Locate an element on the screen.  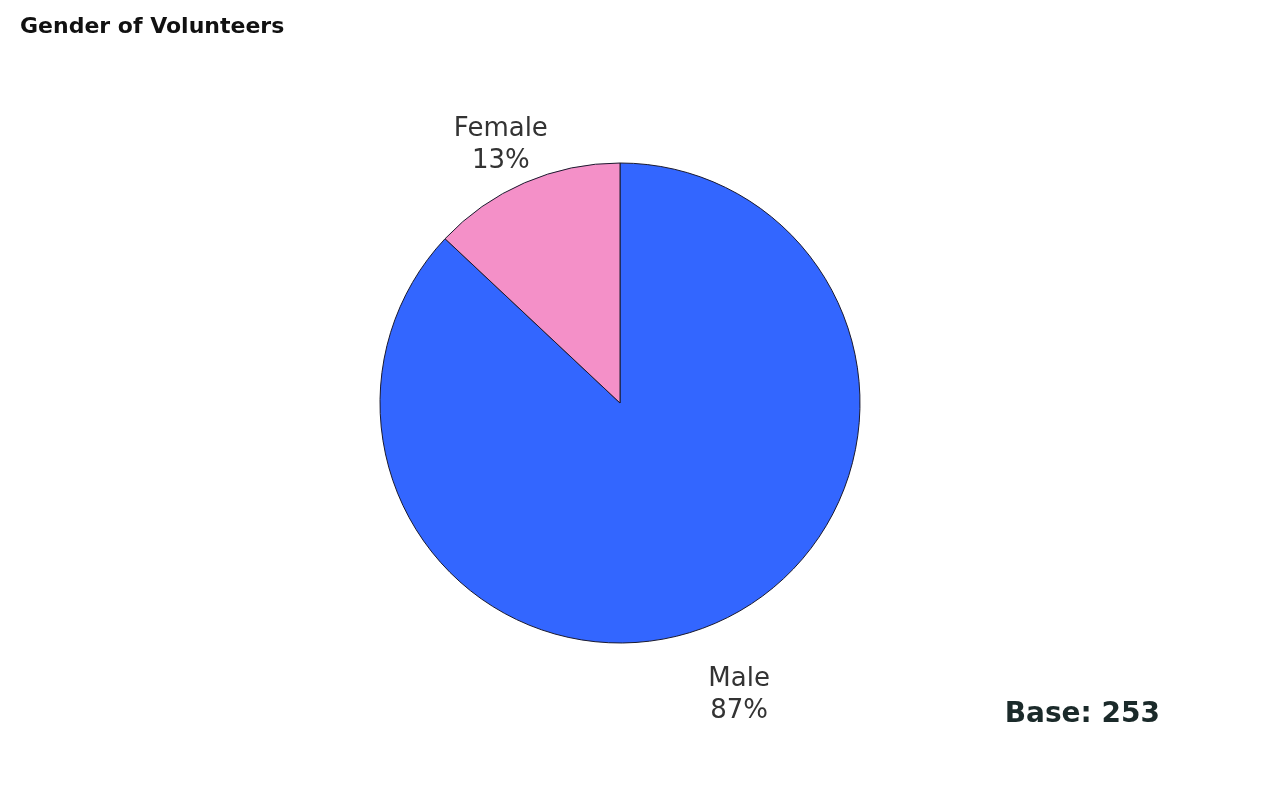
data-label: 87% is located at coordinates (739, 709).